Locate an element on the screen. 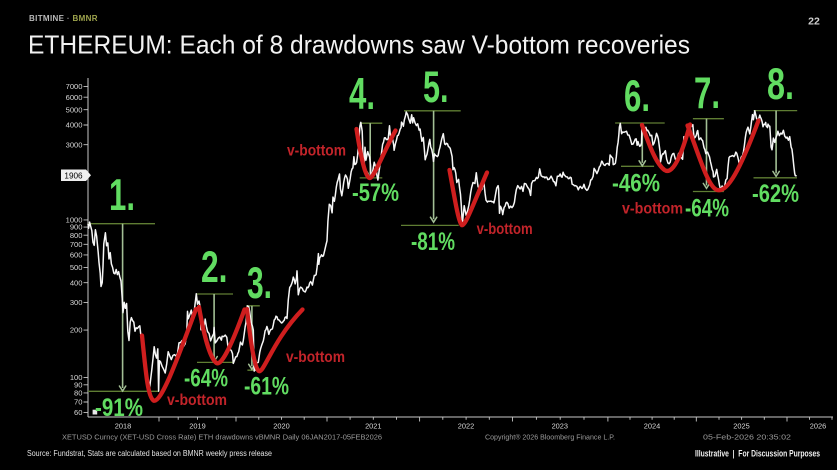 This screenshot has height=470, width=837. svg-text: BITMINE · BMNR is located at coordinates (63, 18).